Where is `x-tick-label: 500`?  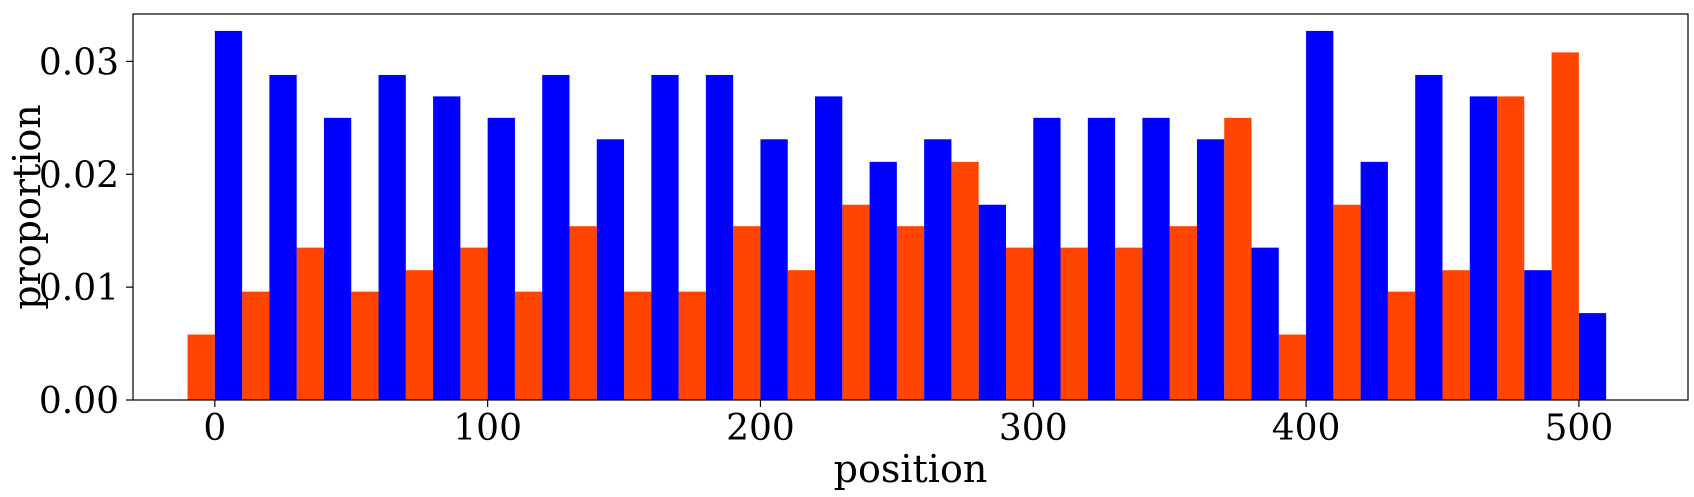 x-tick-label: 500 is located at coordinates (1579, 428).